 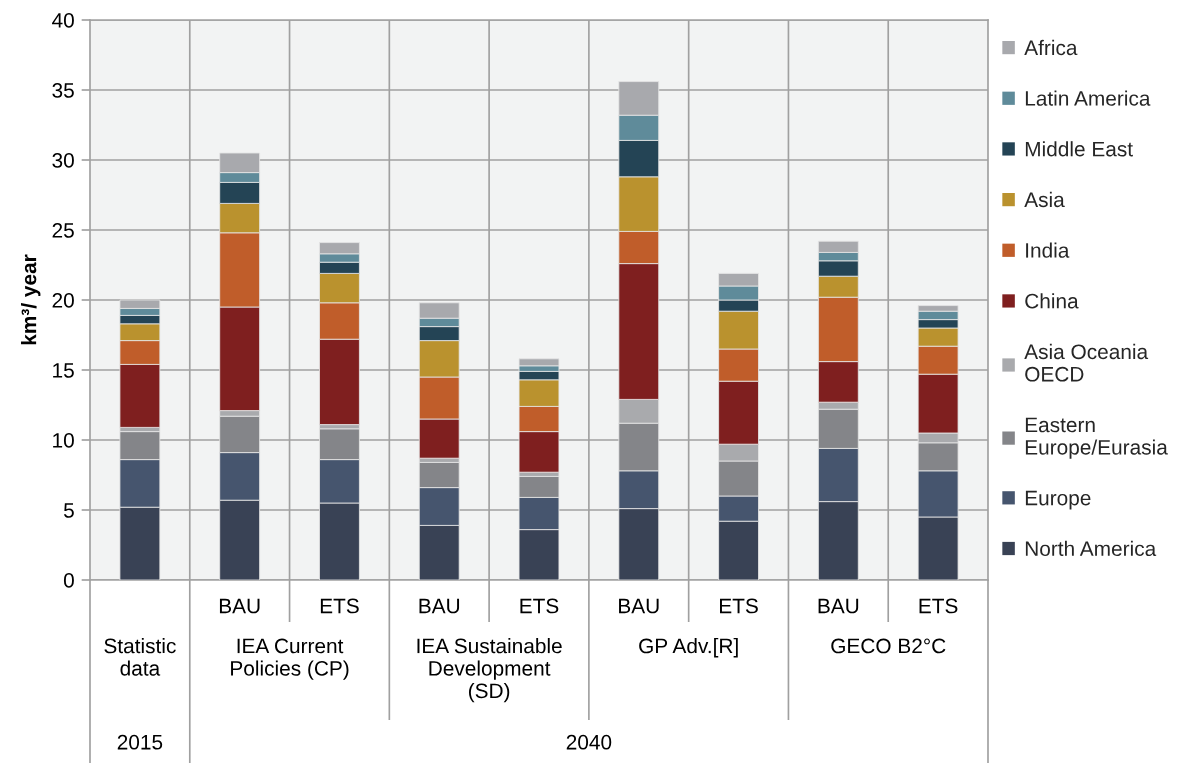 I want to click on legend-label: Middle East, so click(x=1079, y=149).